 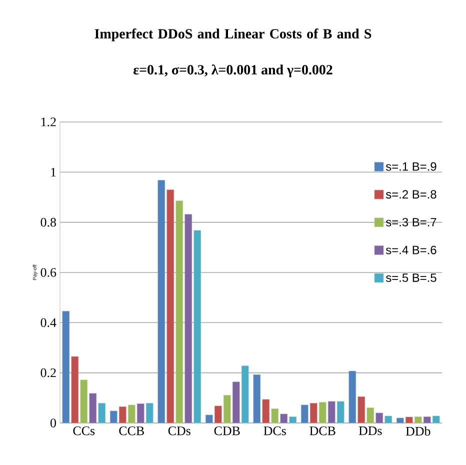 I want to click on x-tick-label: DCs, so click(x=275, y=431).